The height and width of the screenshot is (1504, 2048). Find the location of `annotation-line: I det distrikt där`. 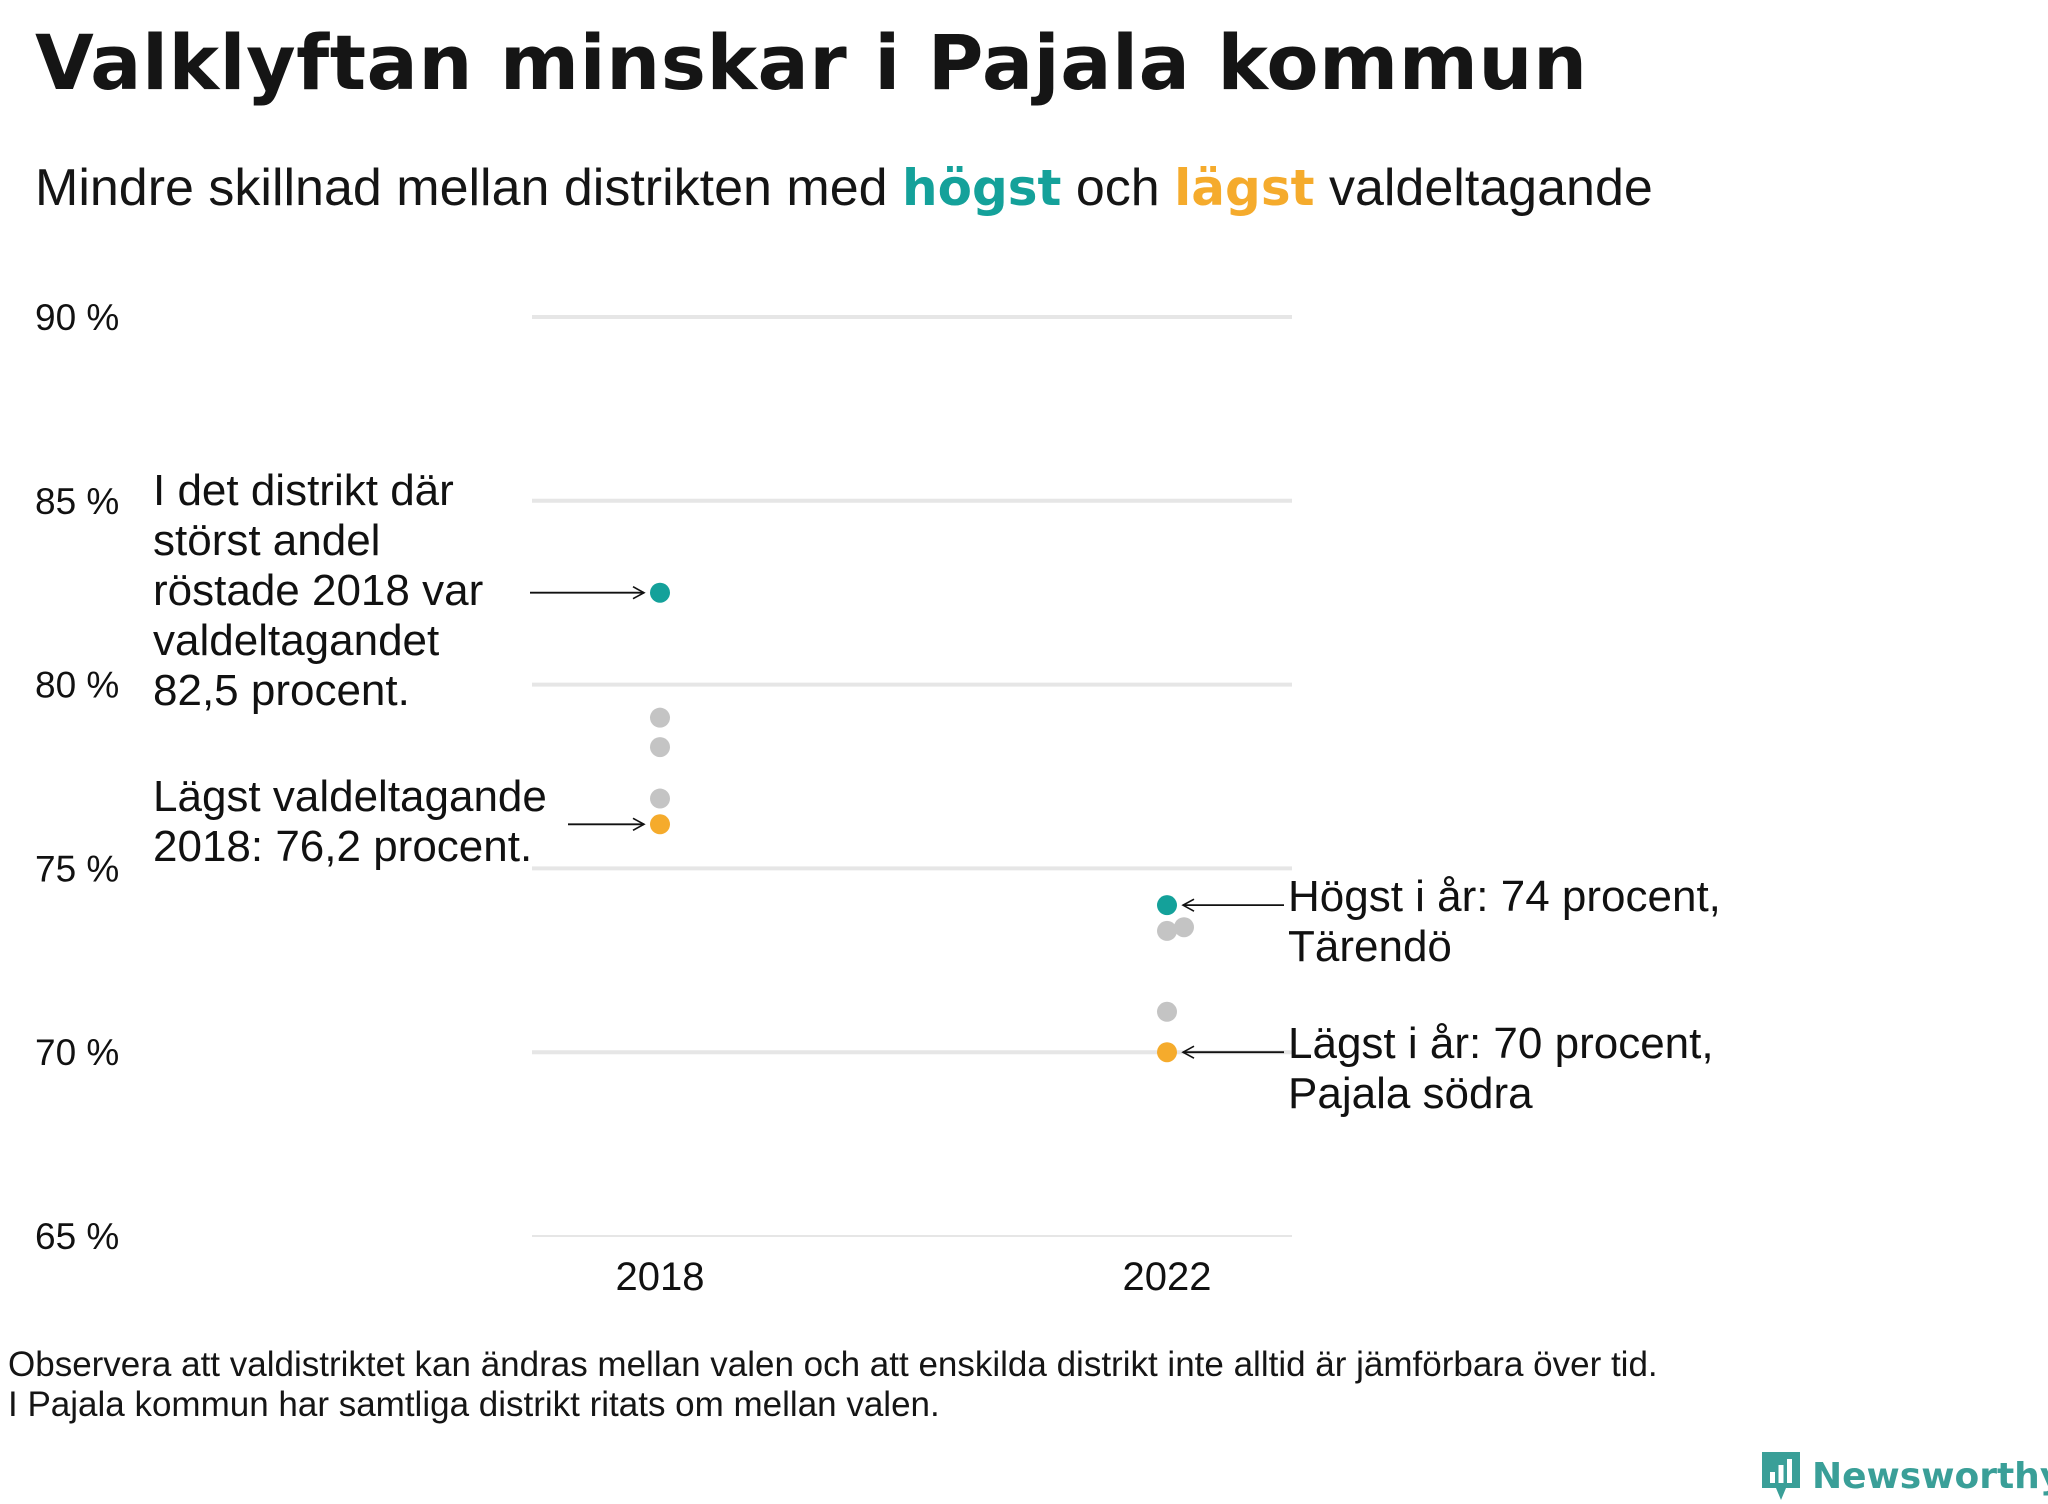

annotation-line: I det distrikt där is located at coordinates (303, 490).